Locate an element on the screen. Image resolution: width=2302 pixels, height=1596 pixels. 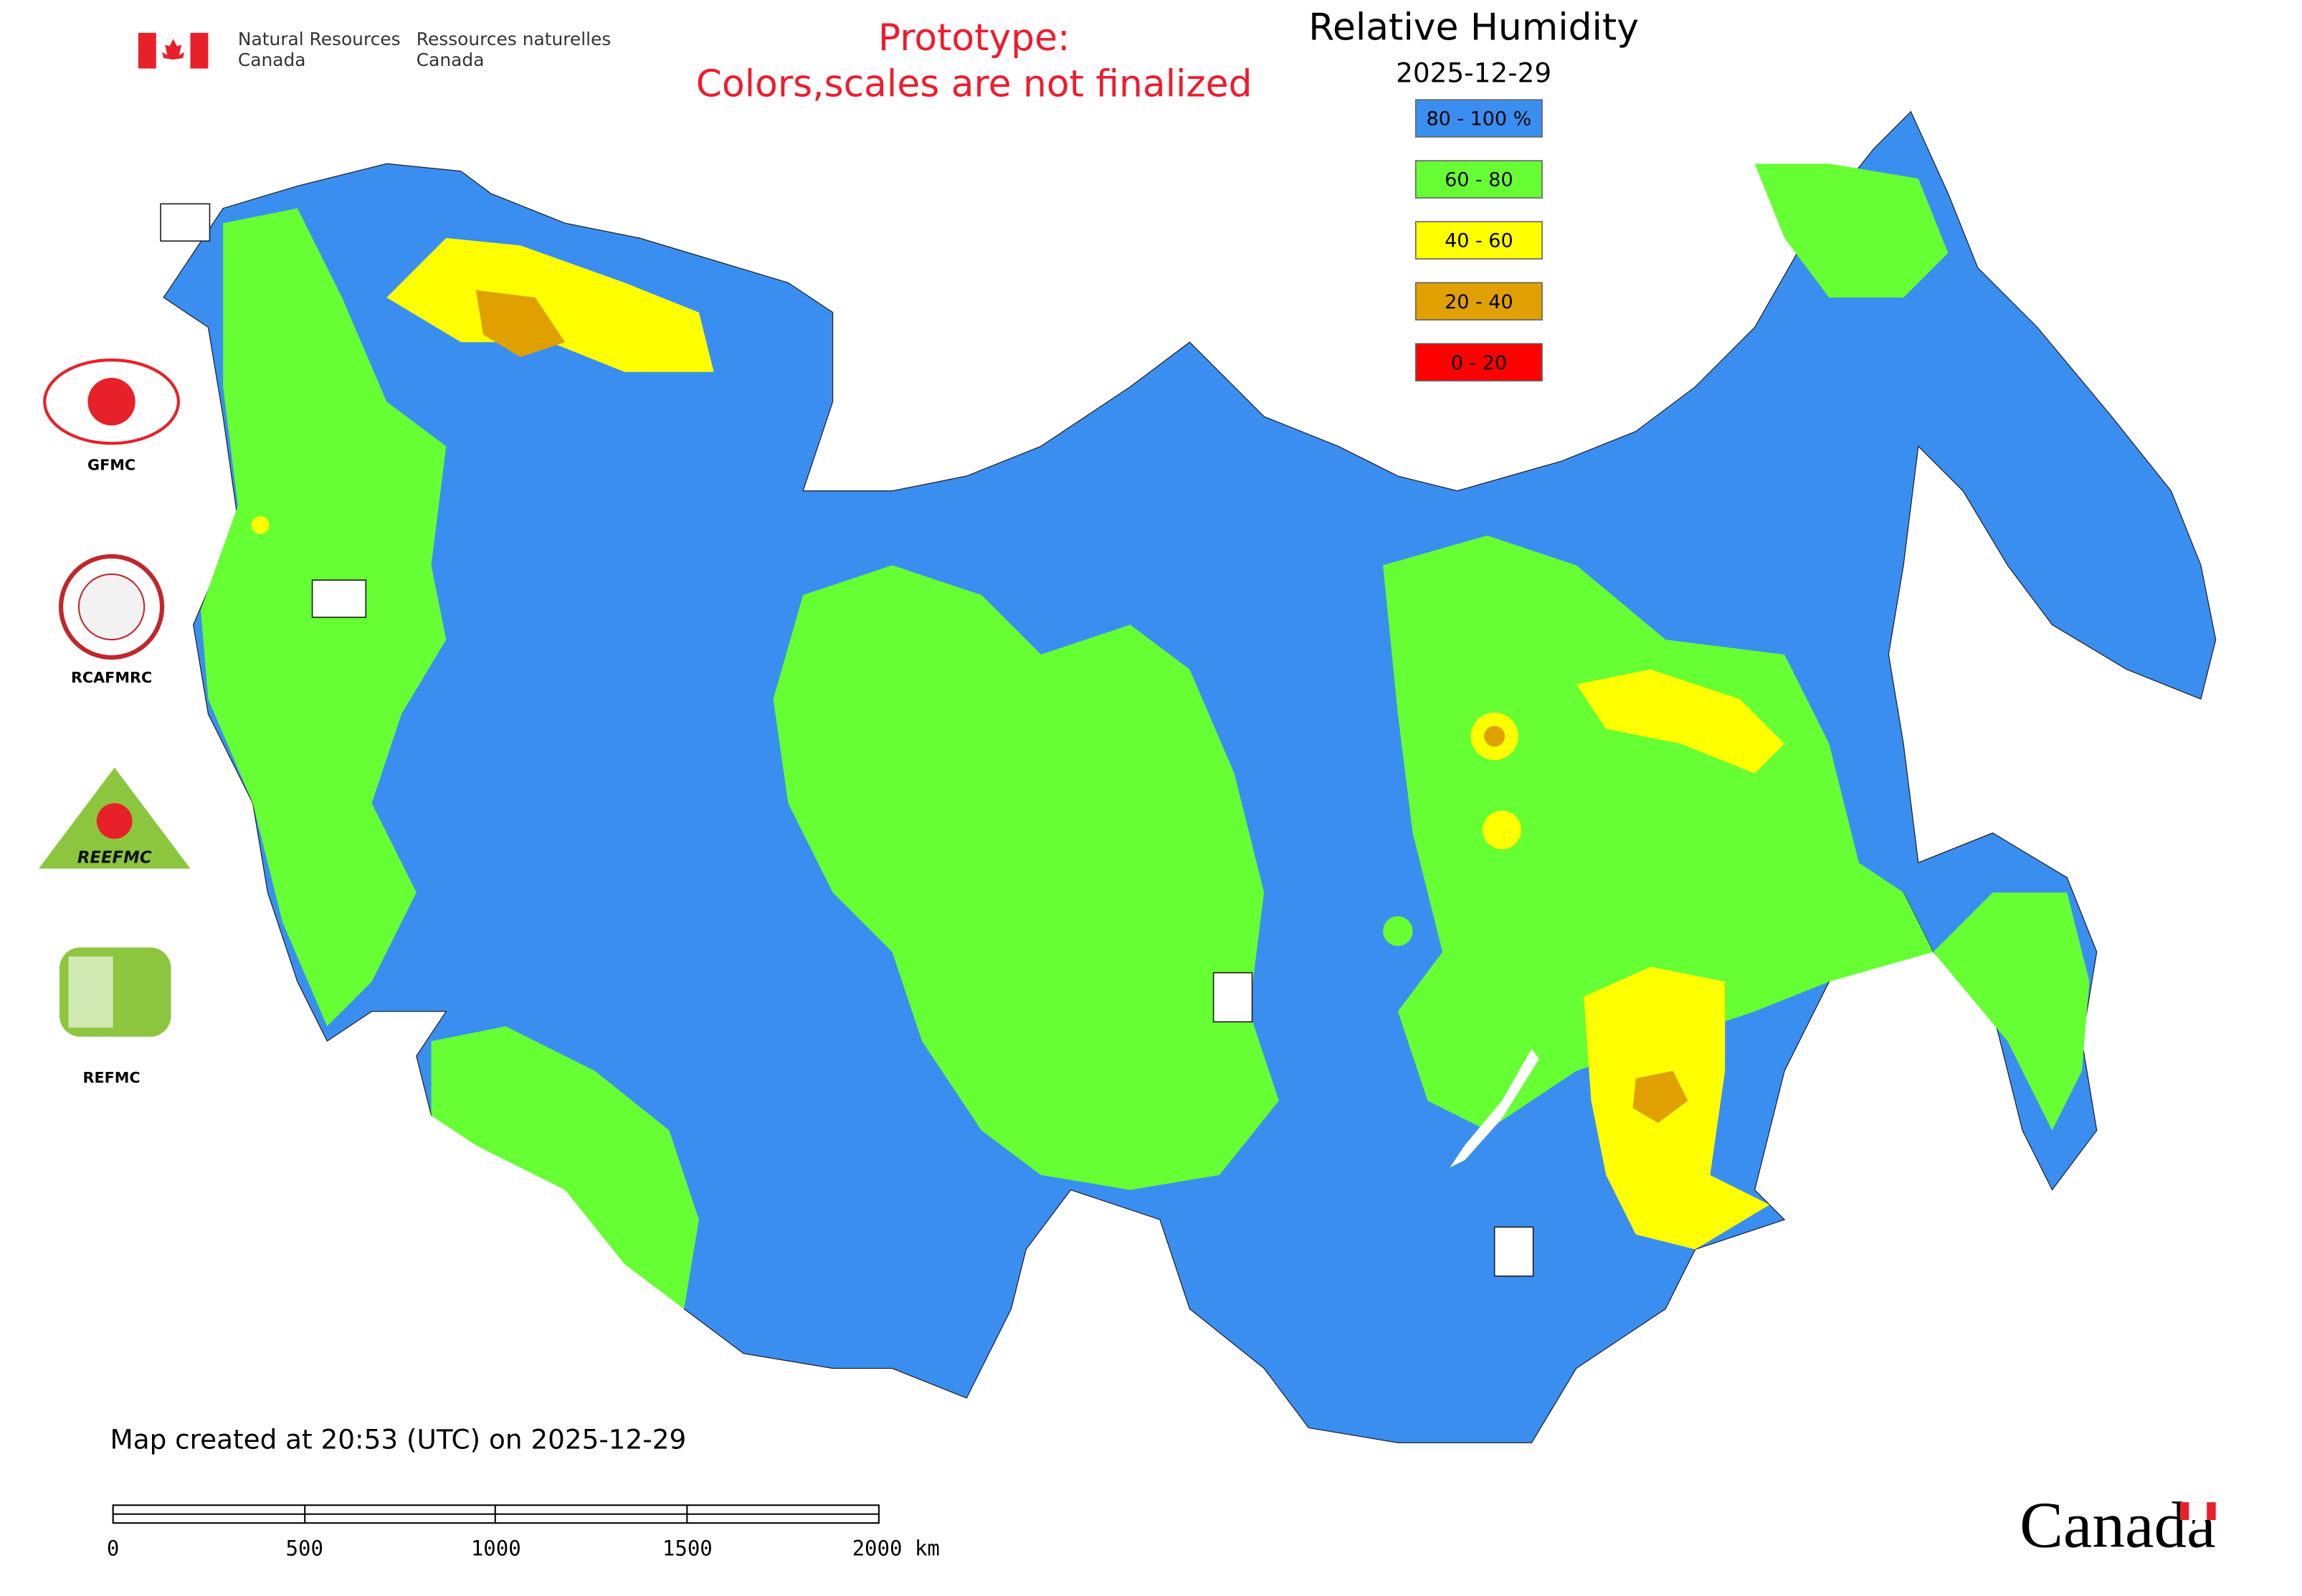
rcafmrc-logo is located at coordinates (112, 607).